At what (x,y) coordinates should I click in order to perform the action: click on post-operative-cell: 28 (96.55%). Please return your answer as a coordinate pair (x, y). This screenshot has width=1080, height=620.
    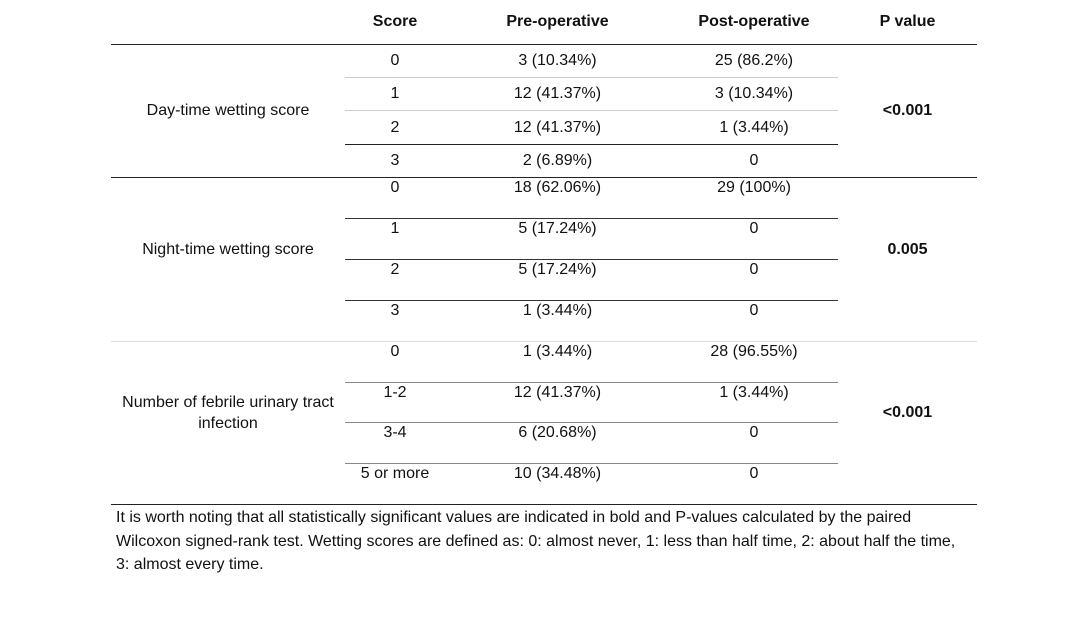
    Looking at the image, I should click on (754, 351).